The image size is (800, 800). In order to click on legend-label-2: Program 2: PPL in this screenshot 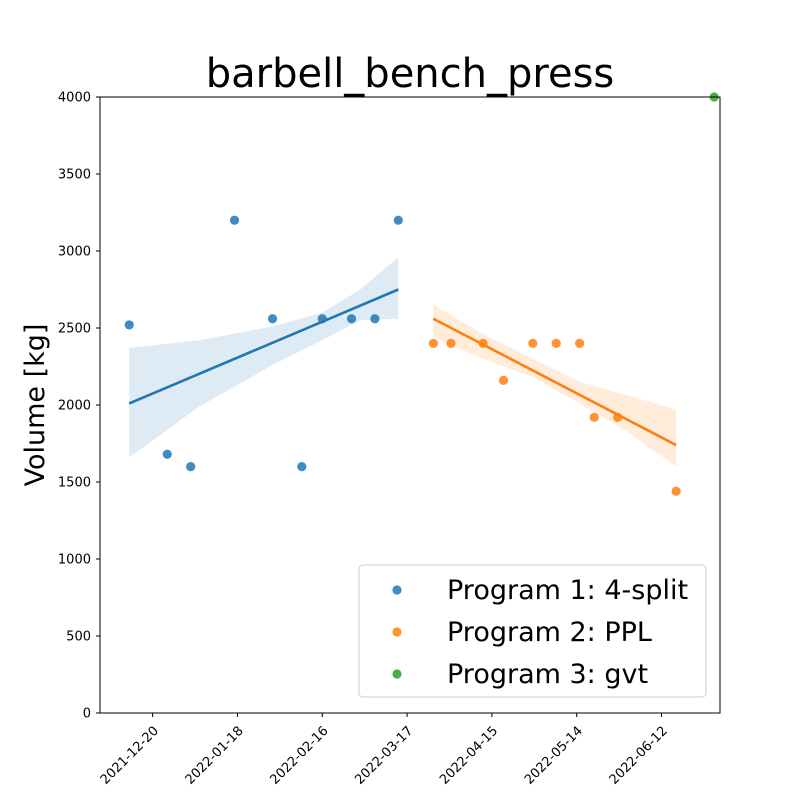, I will do `click(549, 632)`.